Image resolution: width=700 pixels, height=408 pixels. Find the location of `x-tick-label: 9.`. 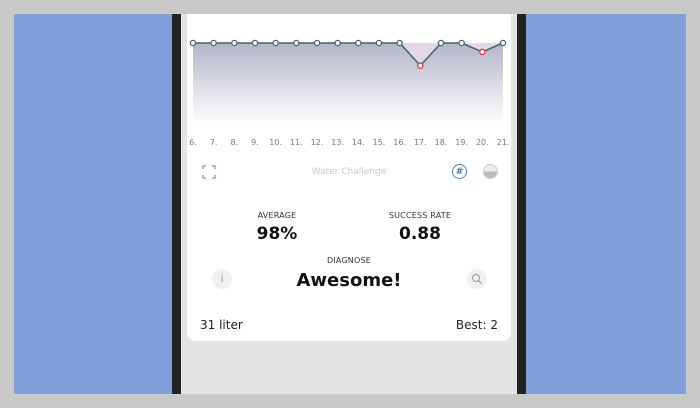

x-tick-label: 9. is located at coordinates (255, 142).